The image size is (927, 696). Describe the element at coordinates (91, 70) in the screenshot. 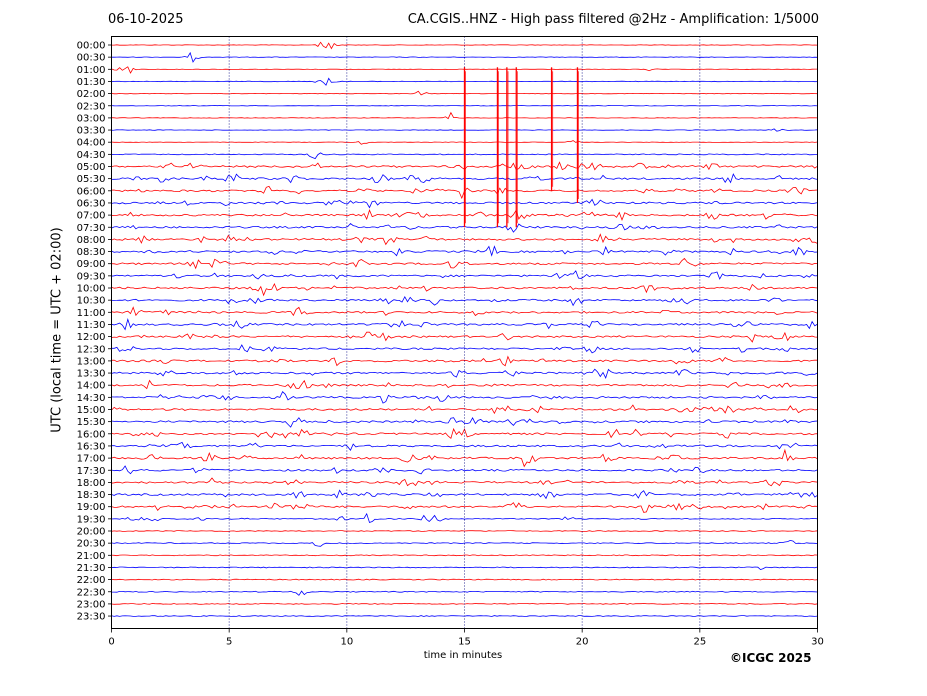

I see `y-tick-label: 01:00` at that location.